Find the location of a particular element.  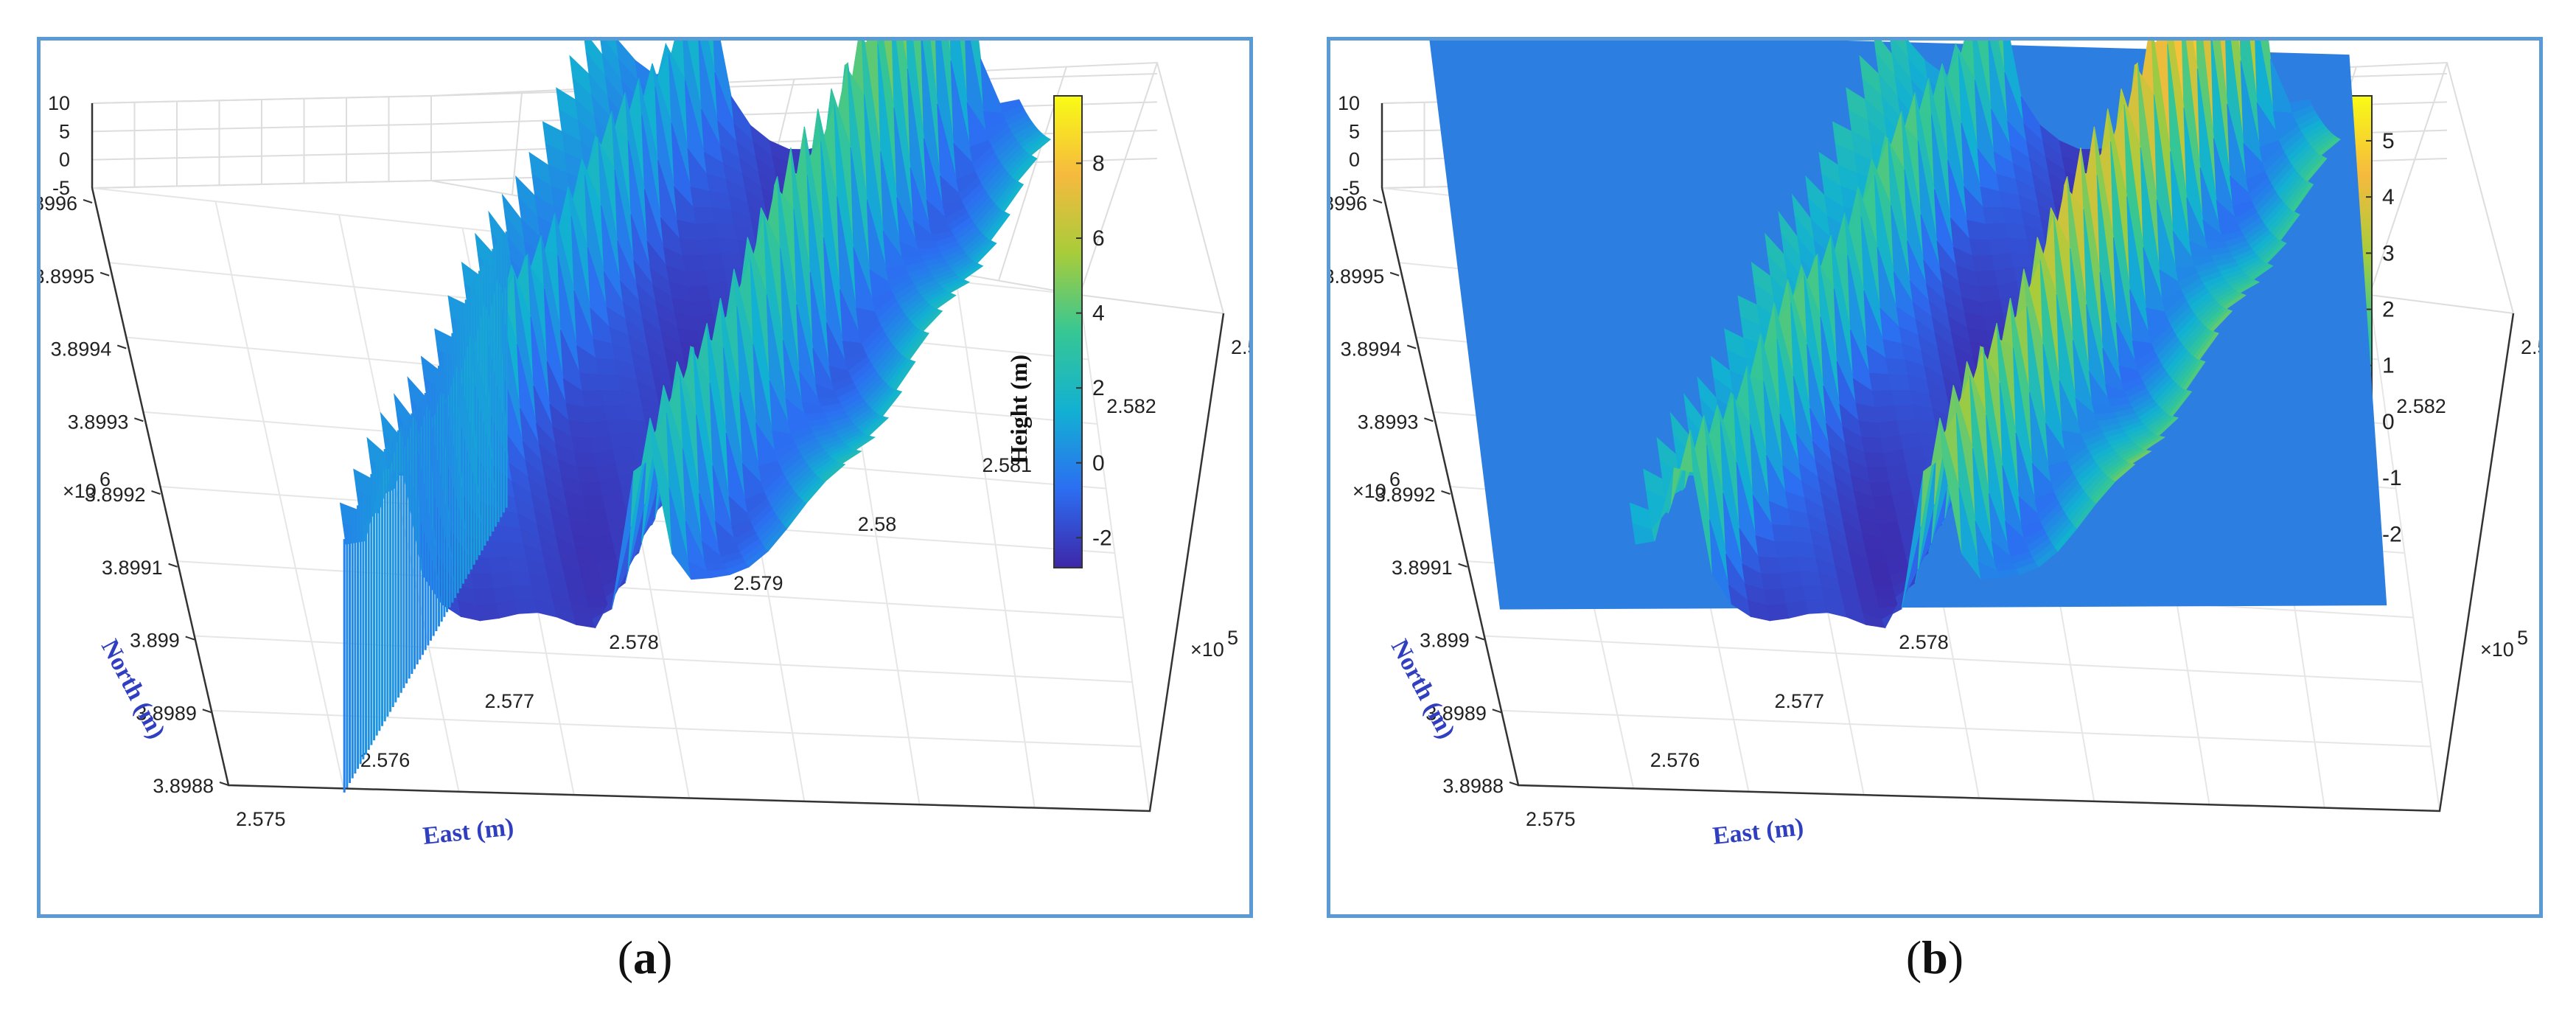

x-tick-label: 2.578 is located at coordinates (1924, 642).